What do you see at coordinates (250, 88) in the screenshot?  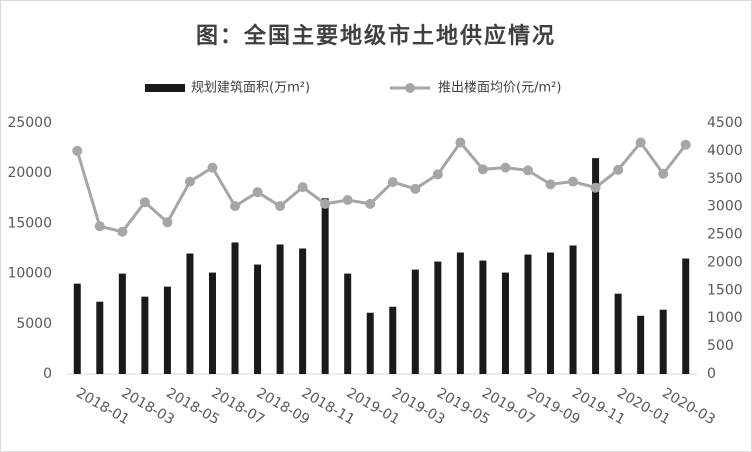 I see `legend-label: 规划建筑面积(万m²)` at bounding box center [250, 88].